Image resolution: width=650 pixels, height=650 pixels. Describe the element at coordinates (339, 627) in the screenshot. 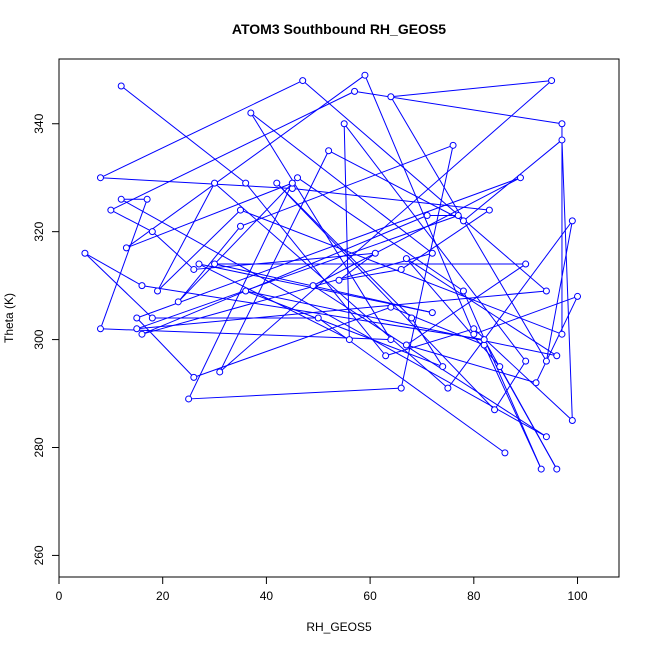

I see `x-axis-label: RH_GEOS5` at that location.